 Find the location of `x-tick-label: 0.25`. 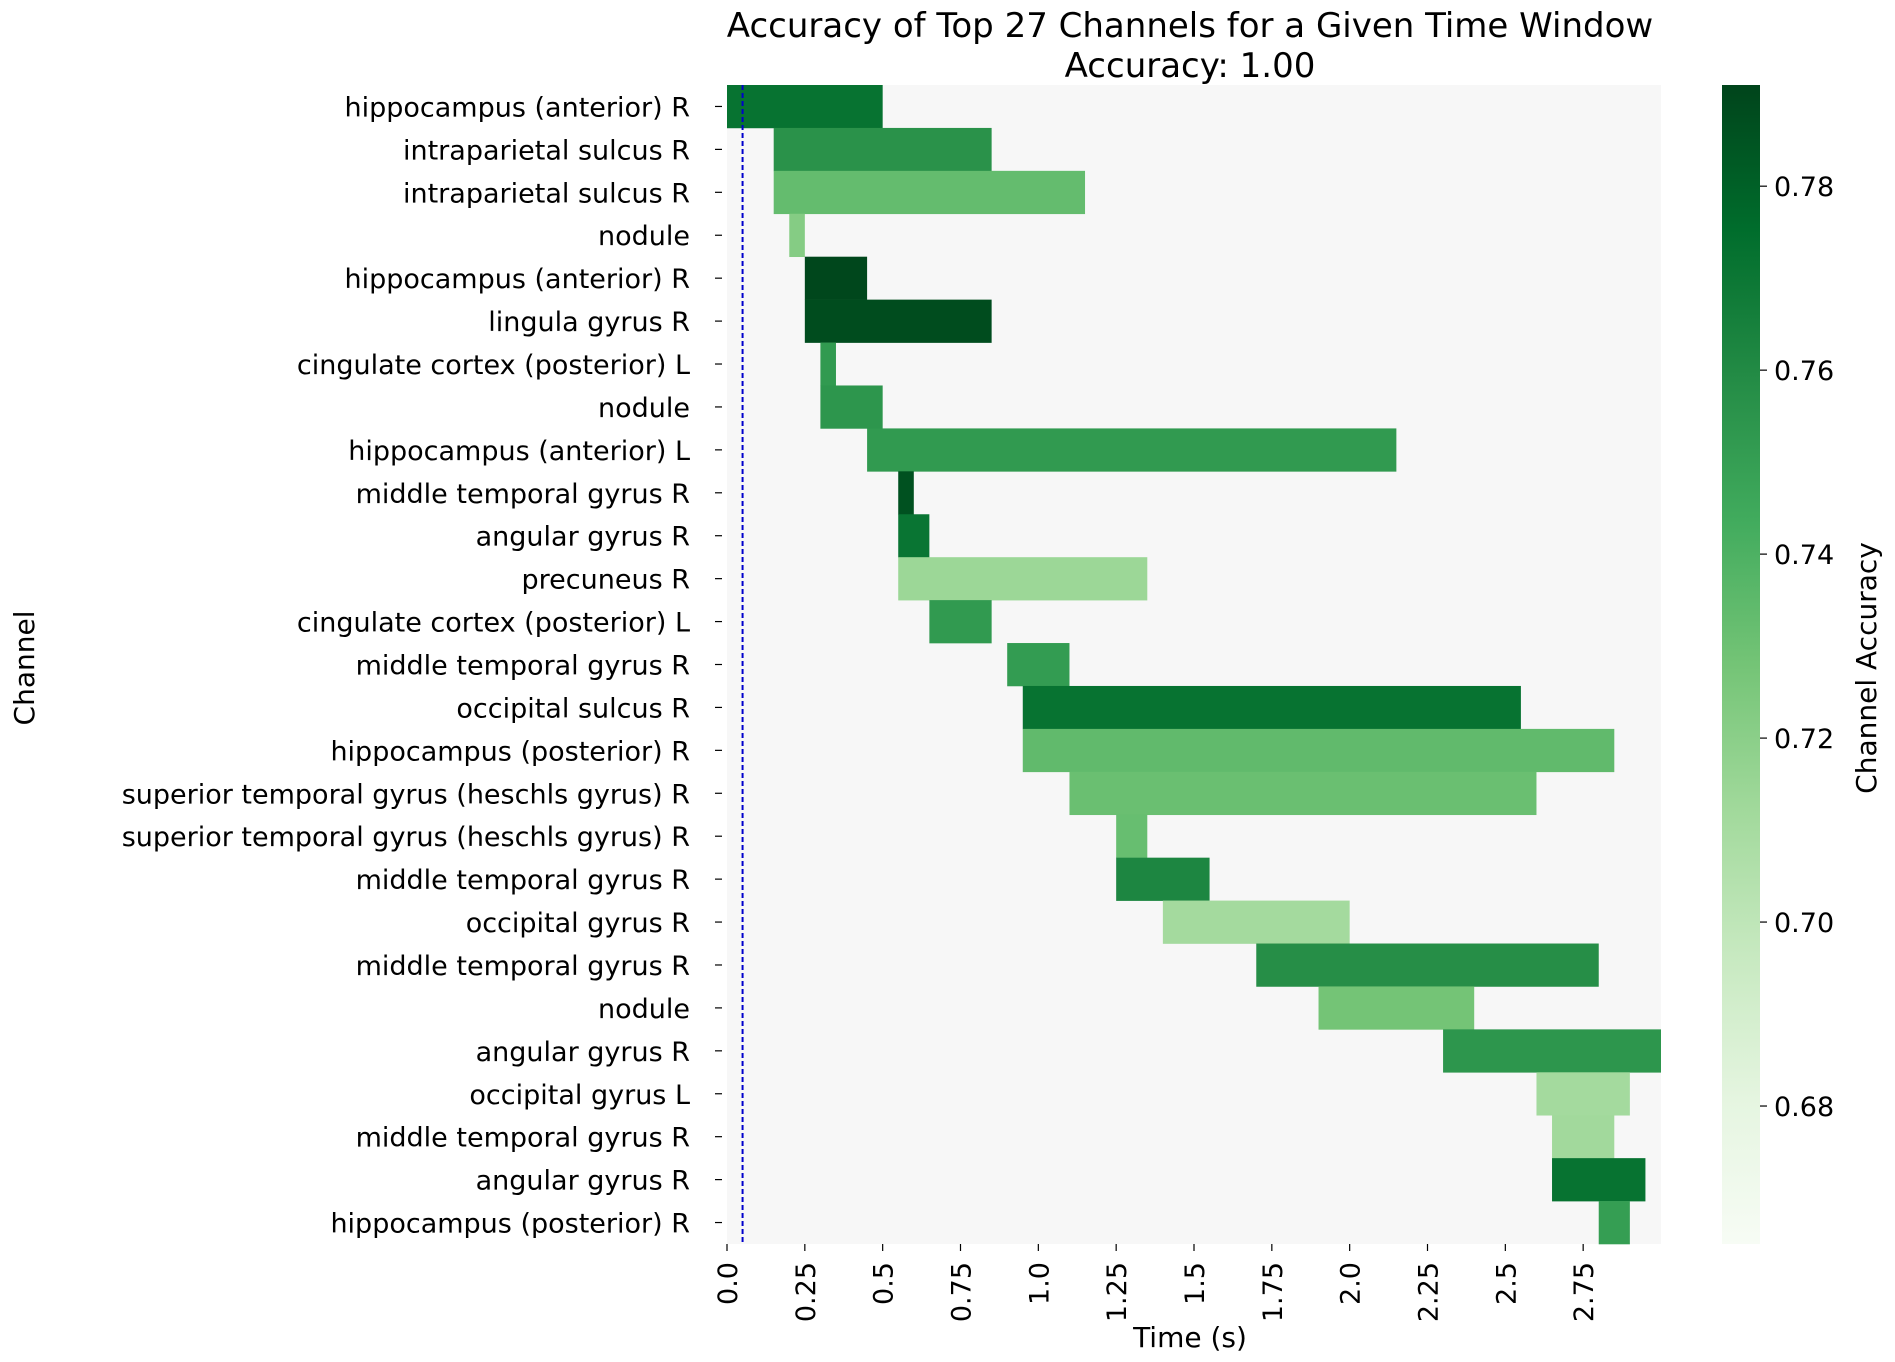

x-tick-label: 0.25 is located at coordinates (806, 1292).